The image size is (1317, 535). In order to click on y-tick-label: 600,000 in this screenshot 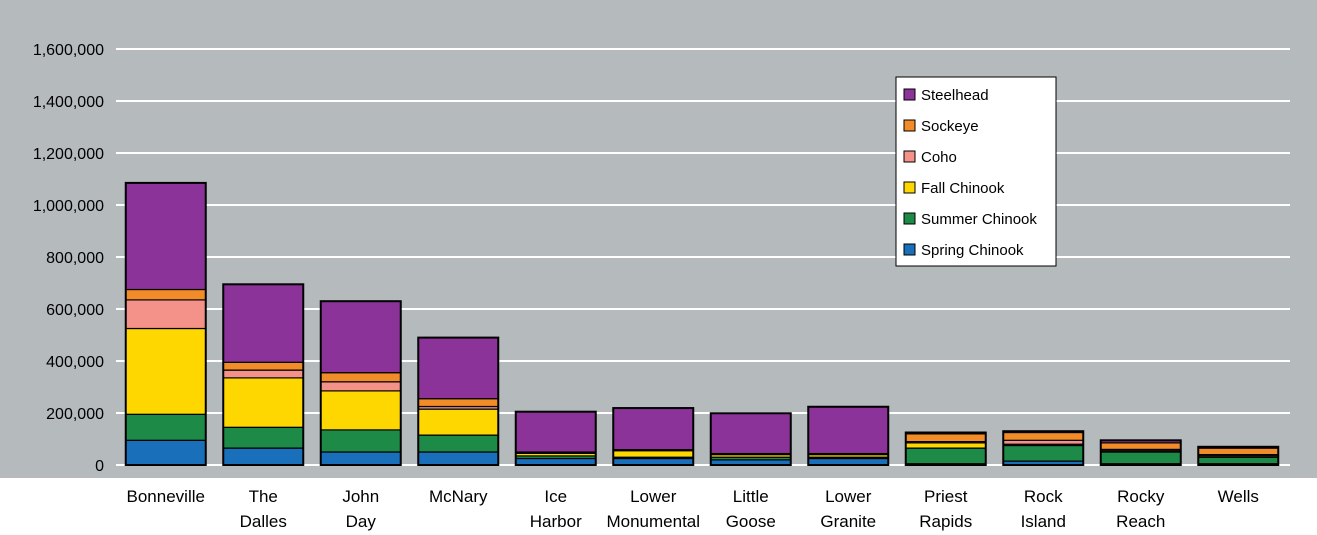, I will do `click(75, 310)`.